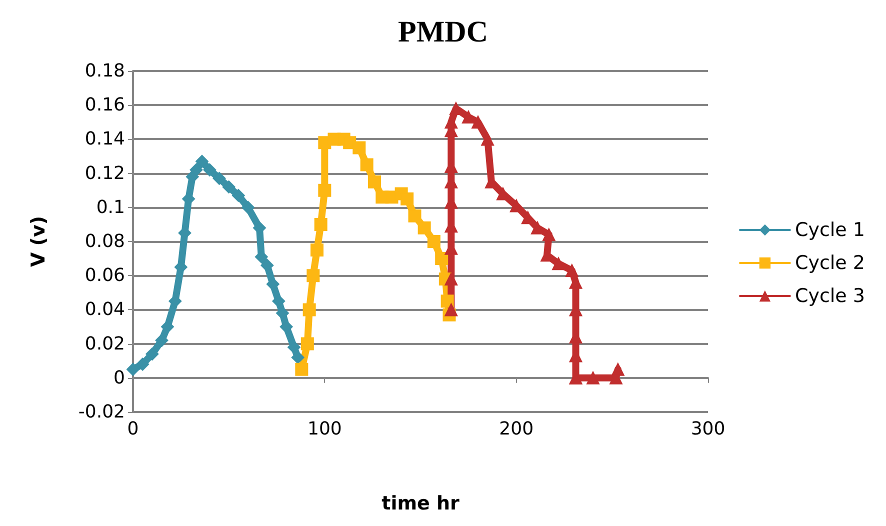 The width and height of the screenshot is (886, 526). I want to click on legend-label: Cycle 2, so click(830, 263).